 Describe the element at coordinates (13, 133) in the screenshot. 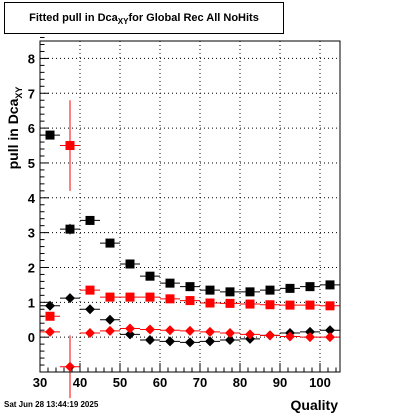

I see `y-axis-label-main: pull in Dca` at that location.